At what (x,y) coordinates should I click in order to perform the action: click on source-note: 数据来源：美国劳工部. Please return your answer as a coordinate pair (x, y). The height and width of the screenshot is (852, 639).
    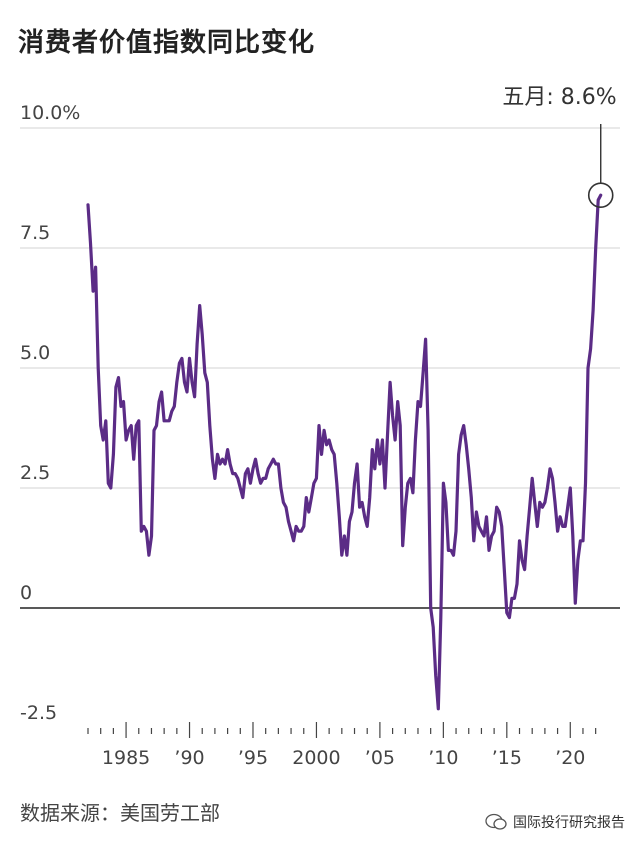
    Looking at the image, I should click on (120, 813).